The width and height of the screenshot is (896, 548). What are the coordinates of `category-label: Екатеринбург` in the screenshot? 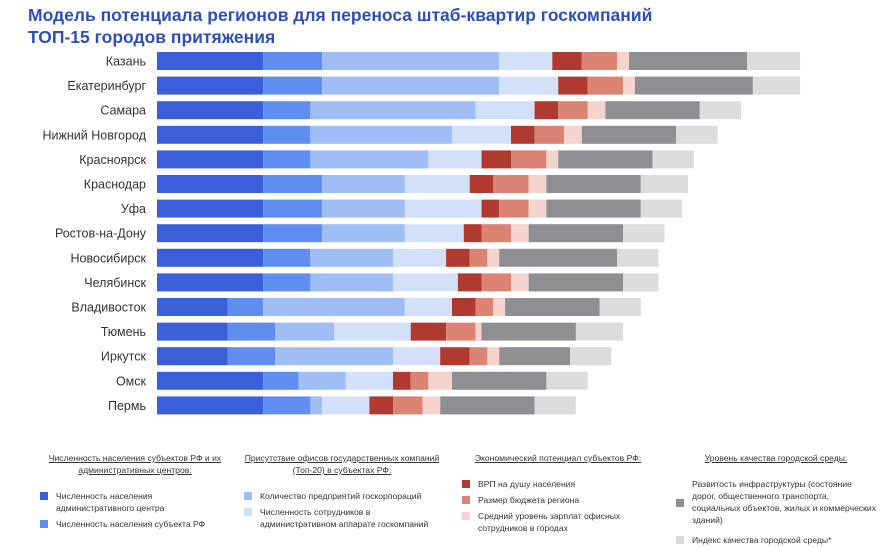 It's located at (106, 86).